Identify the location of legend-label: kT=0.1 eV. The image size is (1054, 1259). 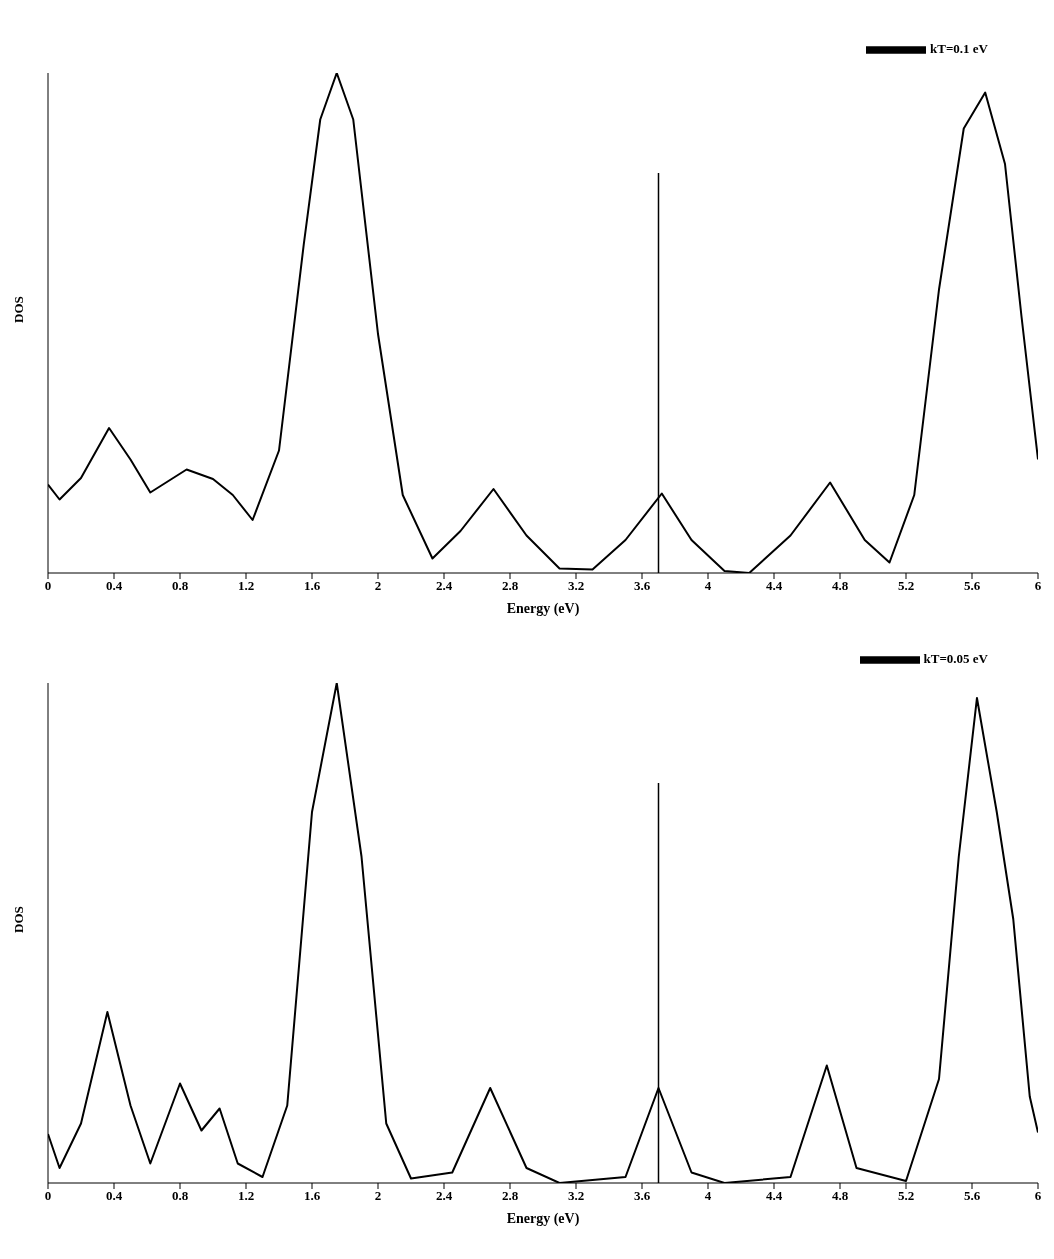
(959, 48).